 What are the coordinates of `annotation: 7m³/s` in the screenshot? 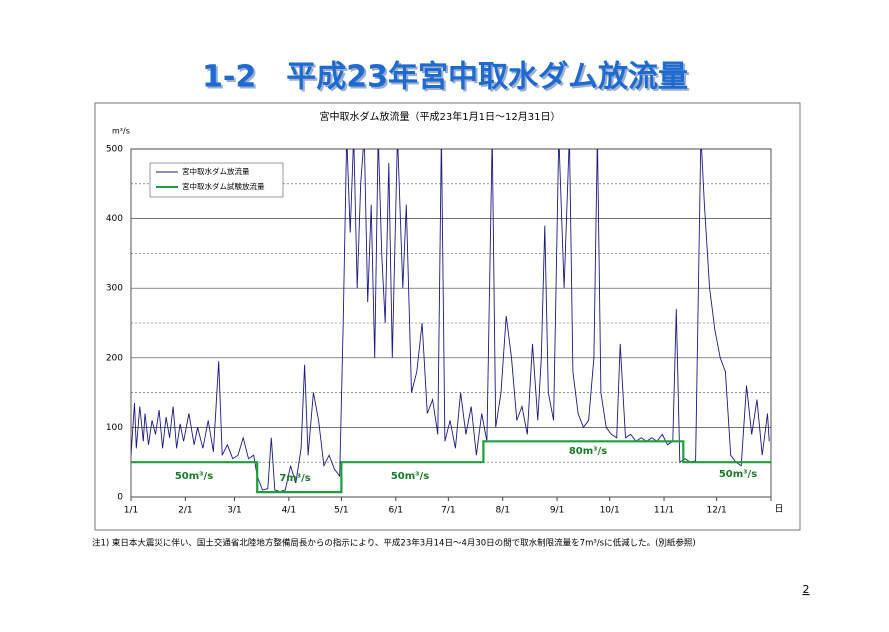 It's located at (294, 478).